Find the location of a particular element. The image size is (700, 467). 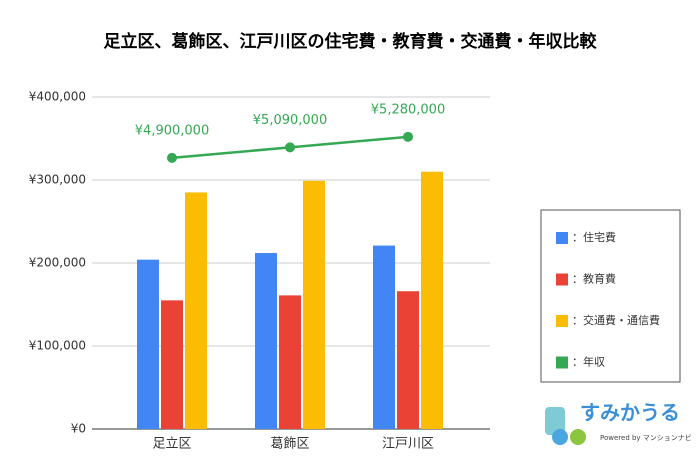

logo: すみかうる Powered by マンションナビ is located at coordinates (618, 423).